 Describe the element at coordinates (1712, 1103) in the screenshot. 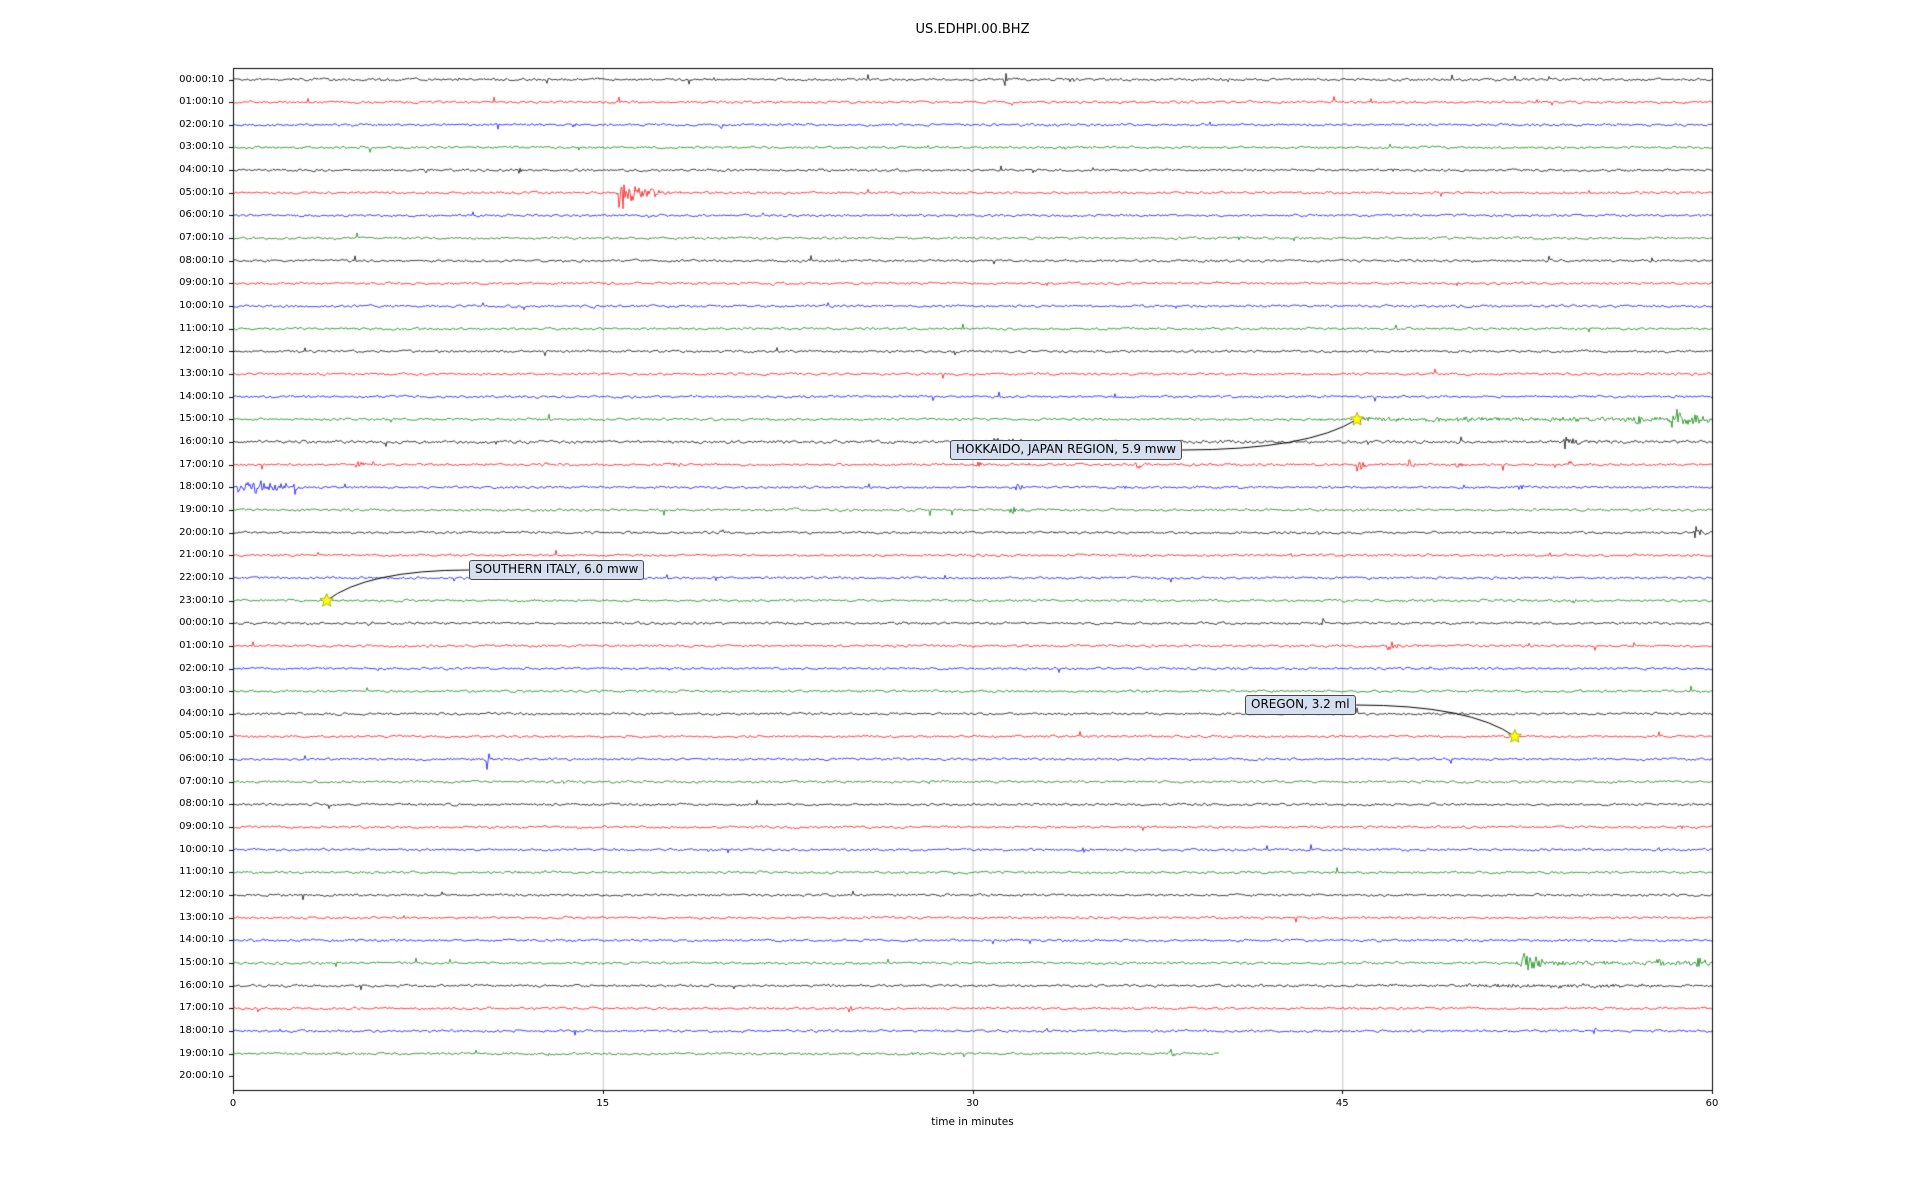

I see `x-tick-label: 60` at that location.